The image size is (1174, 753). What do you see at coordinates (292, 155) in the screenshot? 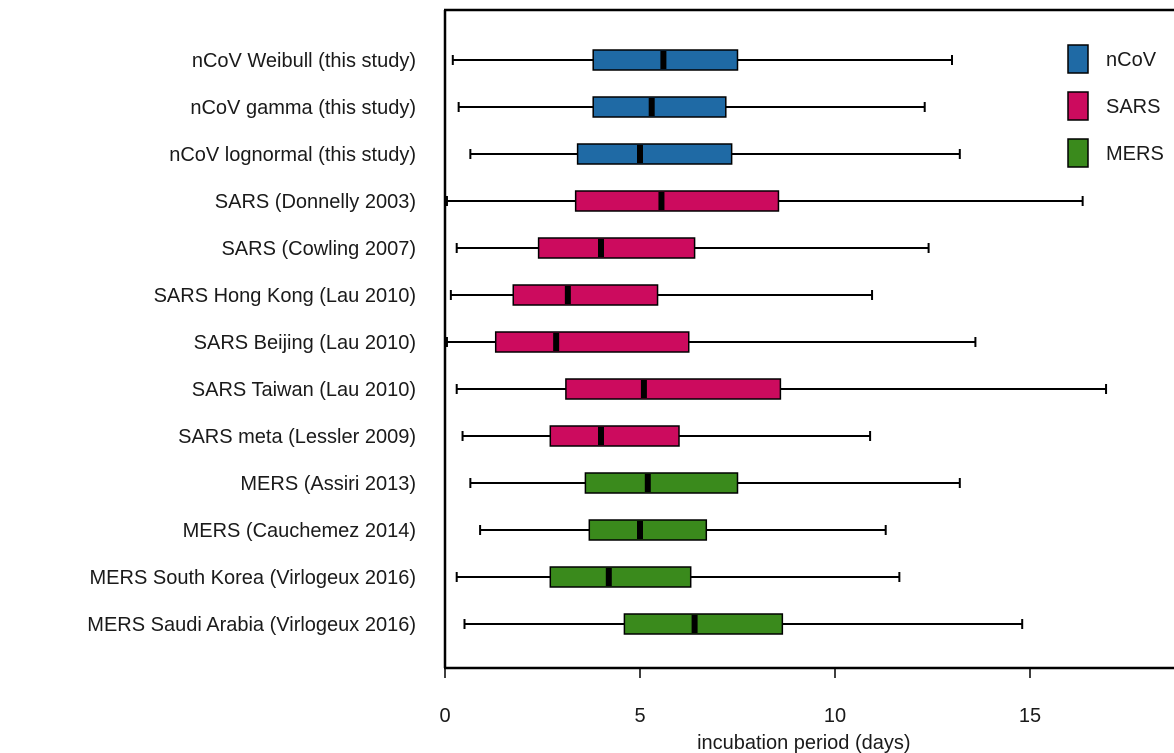
I see `y-category-label: nCoV lognormal (this study)` at bounding box center [292, 155].